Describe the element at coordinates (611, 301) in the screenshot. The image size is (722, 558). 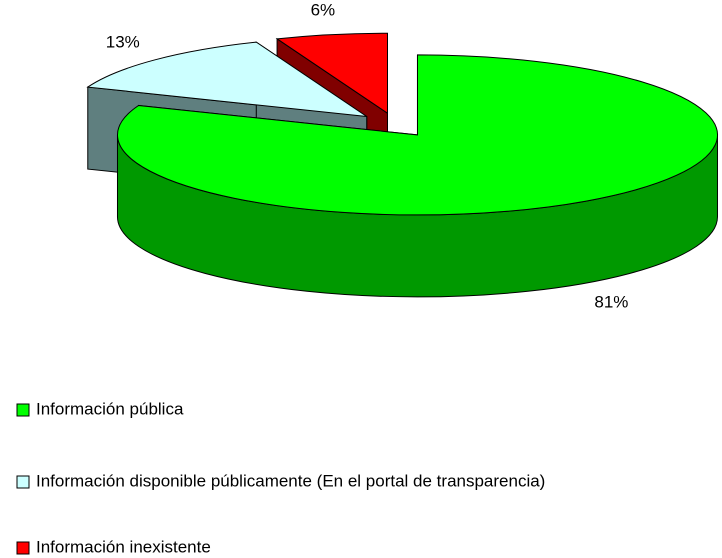
I see `data-label: 81%` at that location.